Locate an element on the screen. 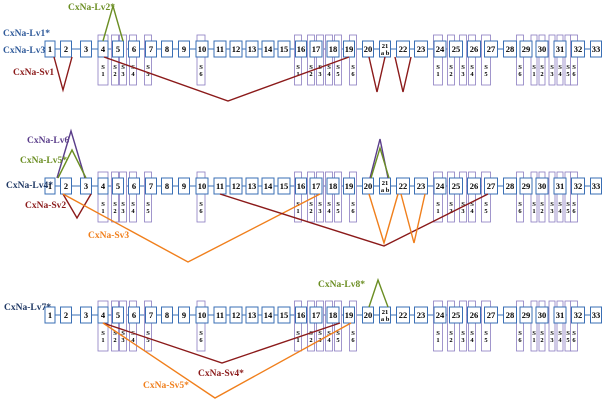 This screenshot has width=602, height=403. sv1-splice-c is located at coordinates (377, 74).